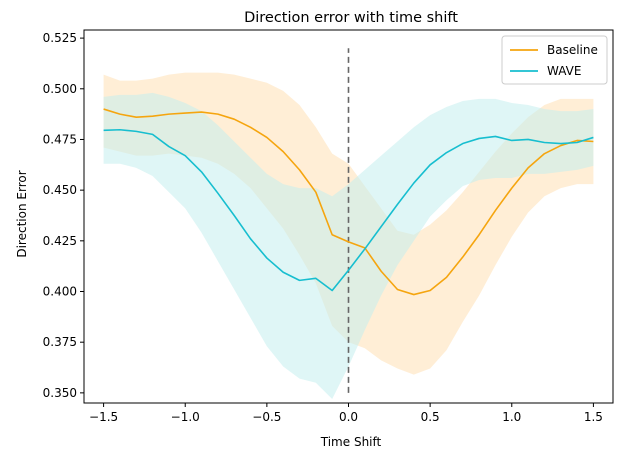 This screenshot has width=620, height=452. What do you see at coordinates (185, 417) in the screenshot?
I see `x-tick-label: −1.0` at bounding box center [185, 417].